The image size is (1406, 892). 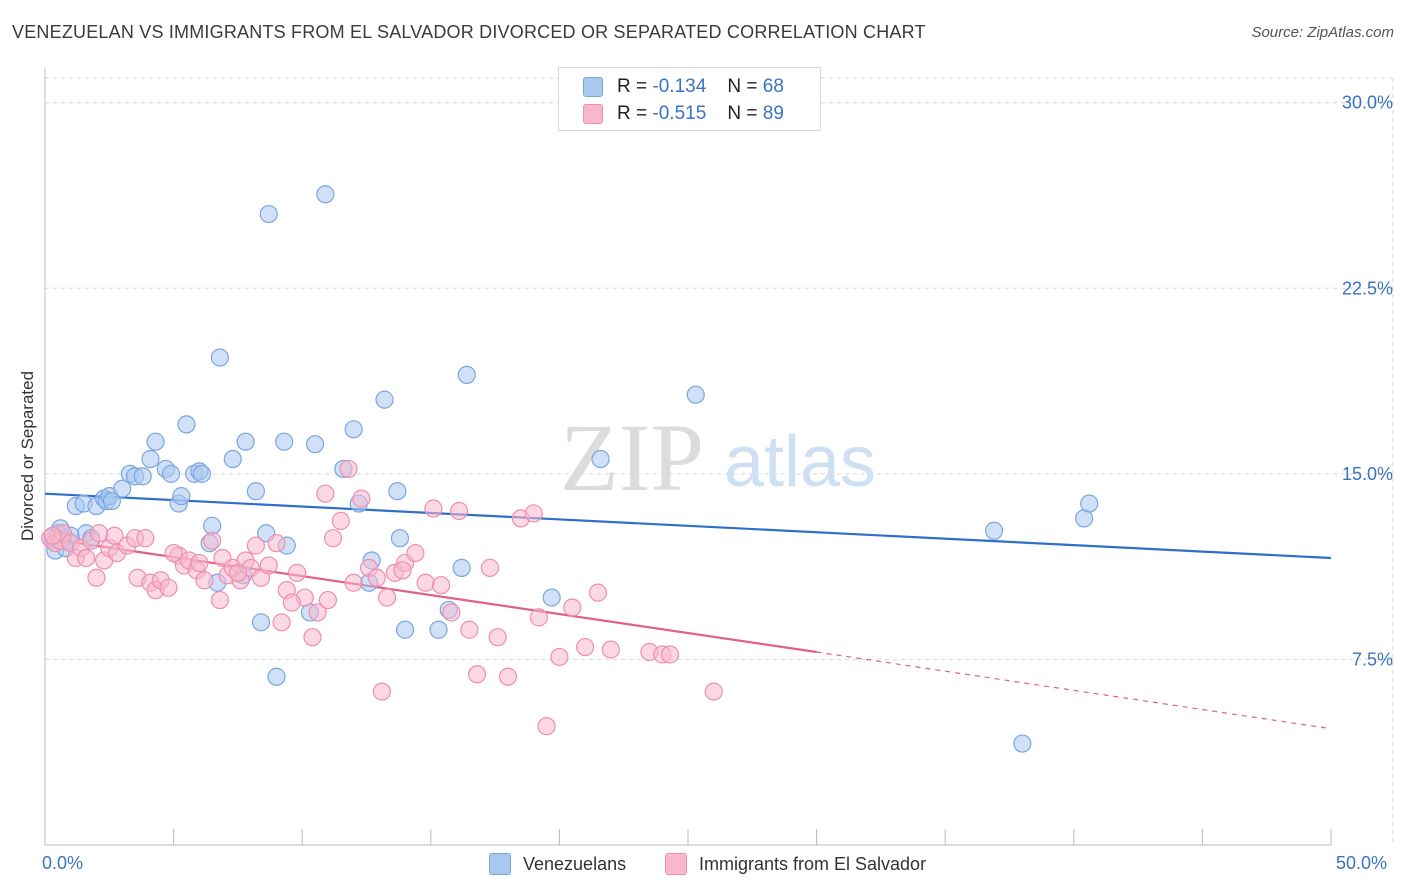 I want to click on legend-r-value: -0.515, so click(x=679, y=113).